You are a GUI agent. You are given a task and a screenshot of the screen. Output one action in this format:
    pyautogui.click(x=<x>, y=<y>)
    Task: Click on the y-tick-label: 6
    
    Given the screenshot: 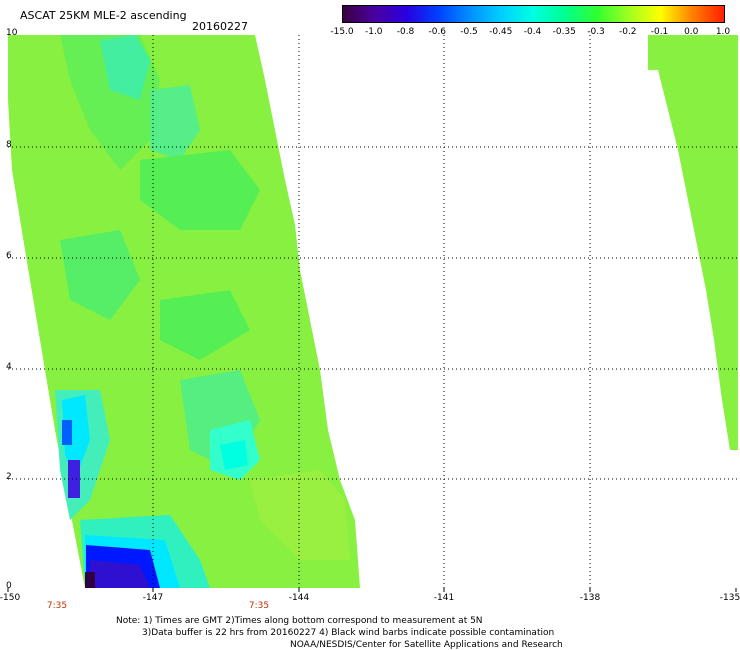 What is the action you would take?
    pyautogui.click(x=9, y=256)
    